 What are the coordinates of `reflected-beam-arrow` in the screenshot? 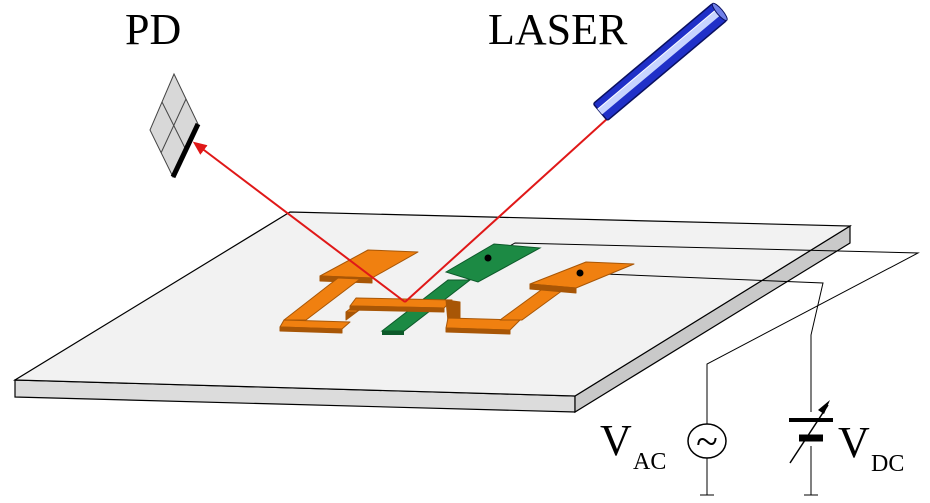 It's located at (299, 222).